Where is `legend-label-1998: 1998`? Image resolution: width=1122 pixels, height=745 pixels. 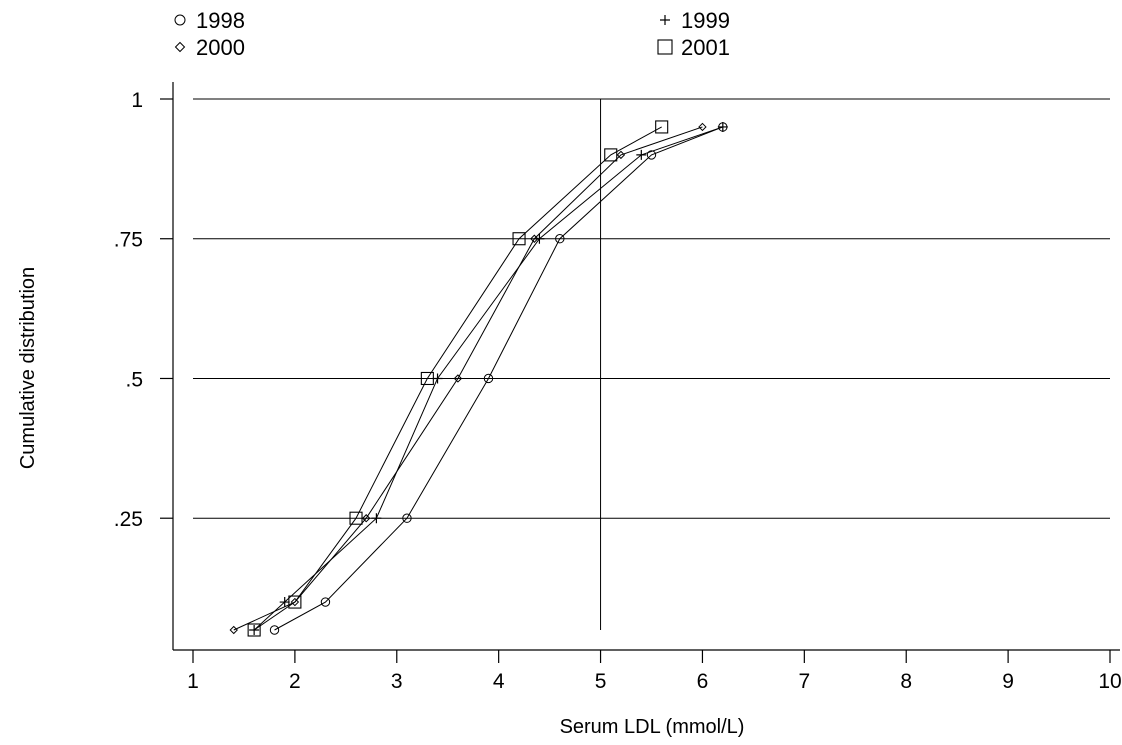
legend-label-1998: 1998 is located at coordinates (220, 20).